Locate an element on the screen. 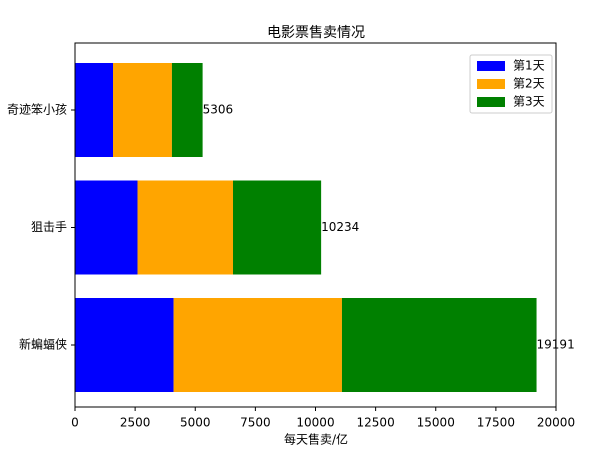  x-tick-label: 0 is located at coordinates (75, 423).